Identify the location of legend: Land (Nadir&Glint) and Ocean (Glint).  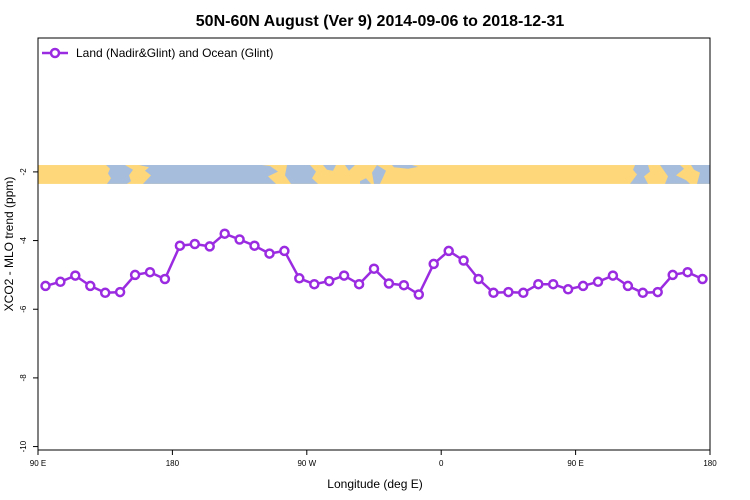
(157, 53).